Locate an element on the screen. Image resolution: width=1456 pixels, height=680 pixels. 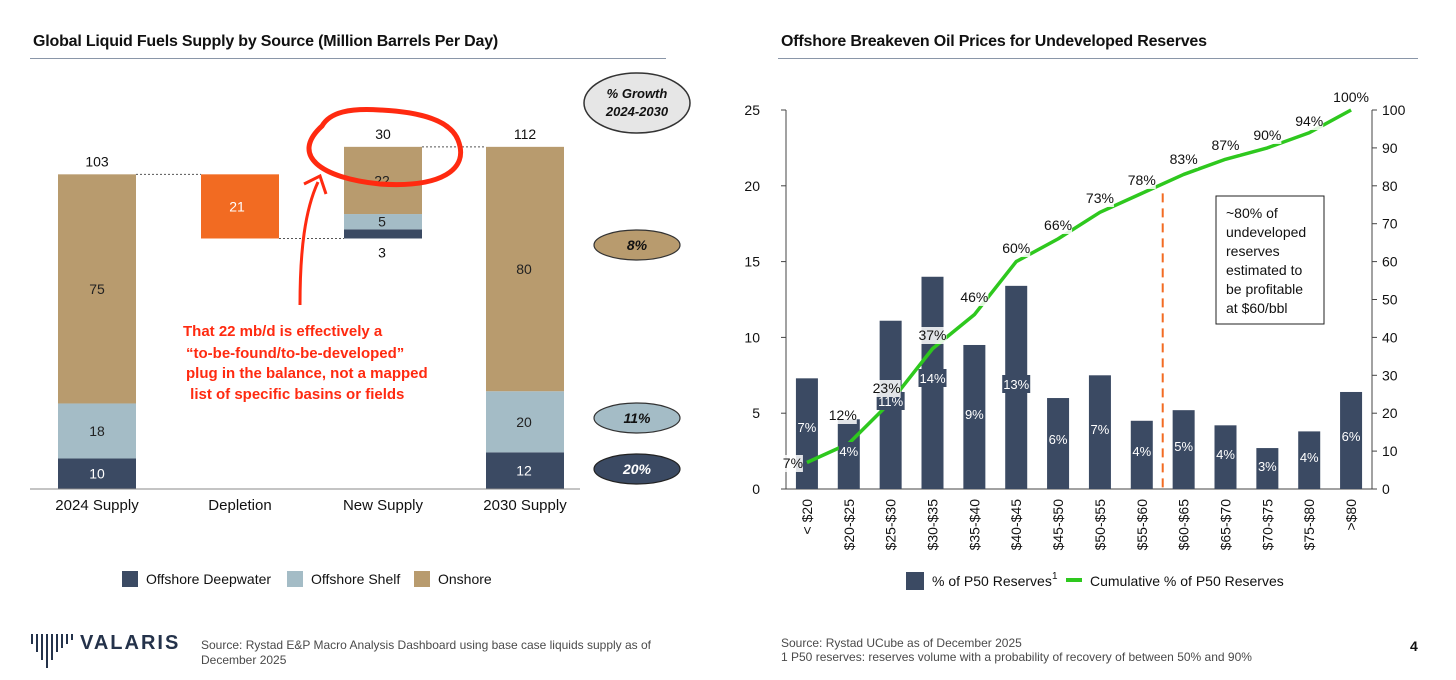
label-new-supply-offshore-deepwater: 3 is located at coordinates (382, 252).